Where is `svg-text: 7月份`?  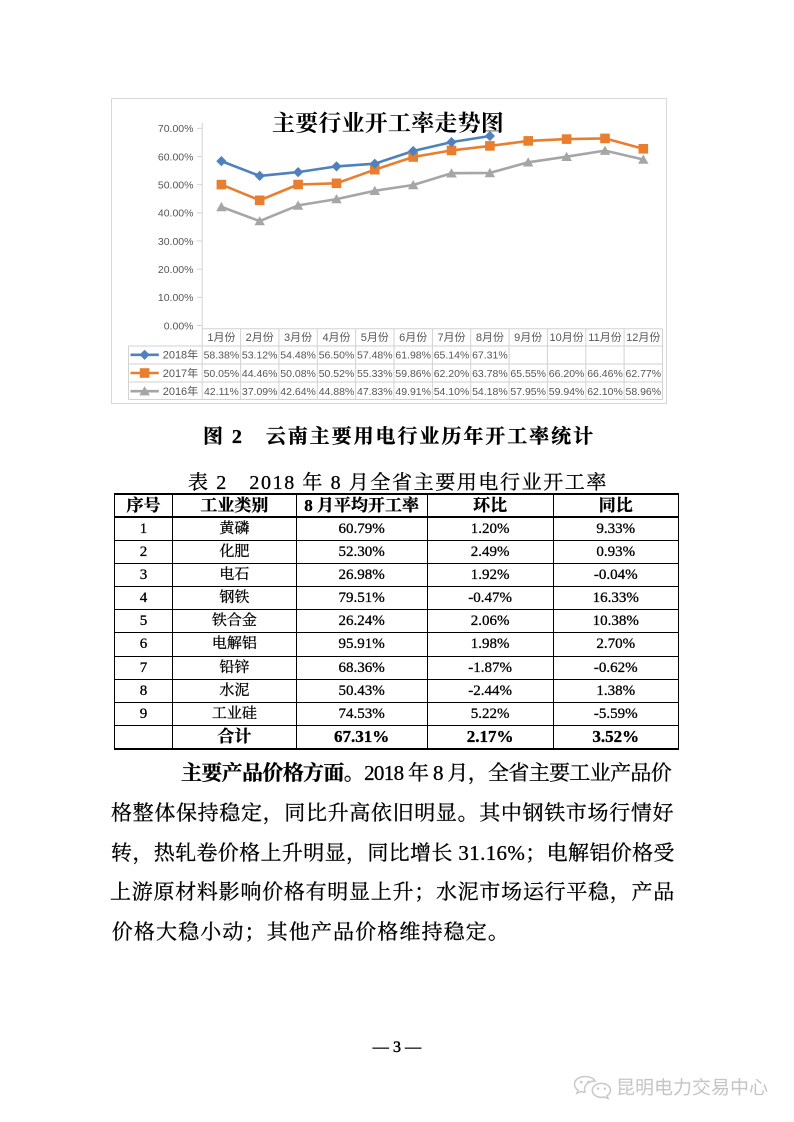
svg-text: 7月份 is located at coordinates (451, 337).